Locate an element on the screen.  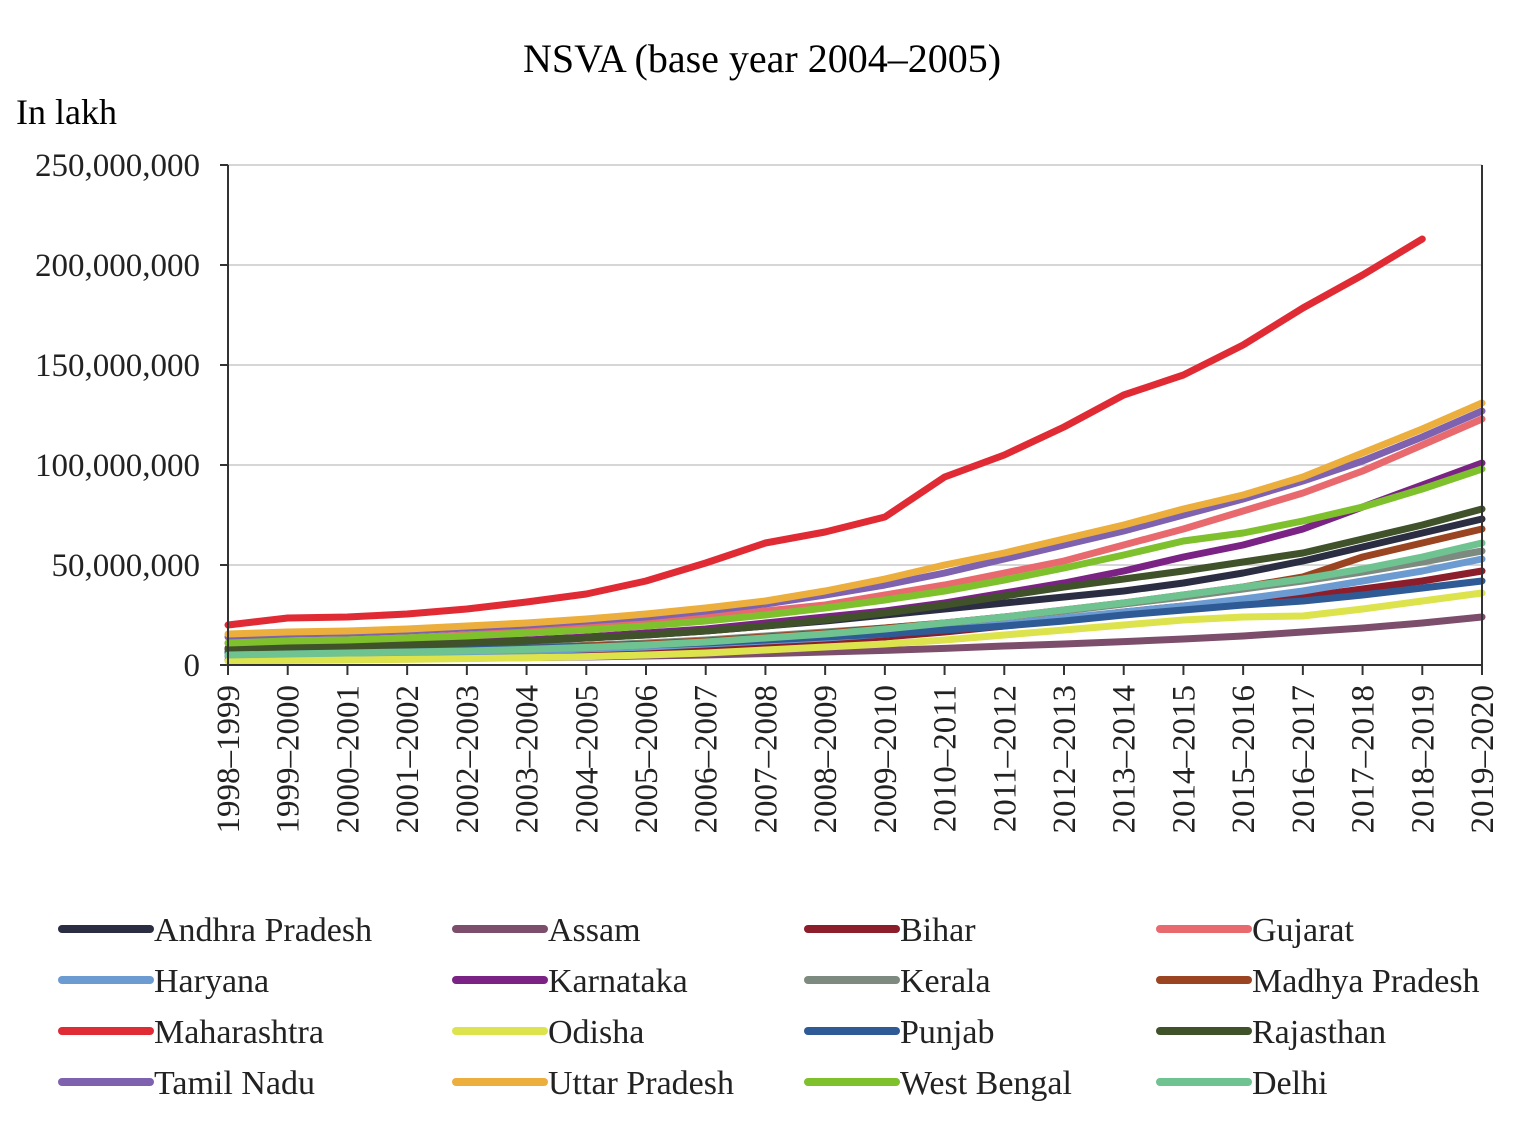
x-tick-label: 2010–2011 is located at coordinates (946, 758).